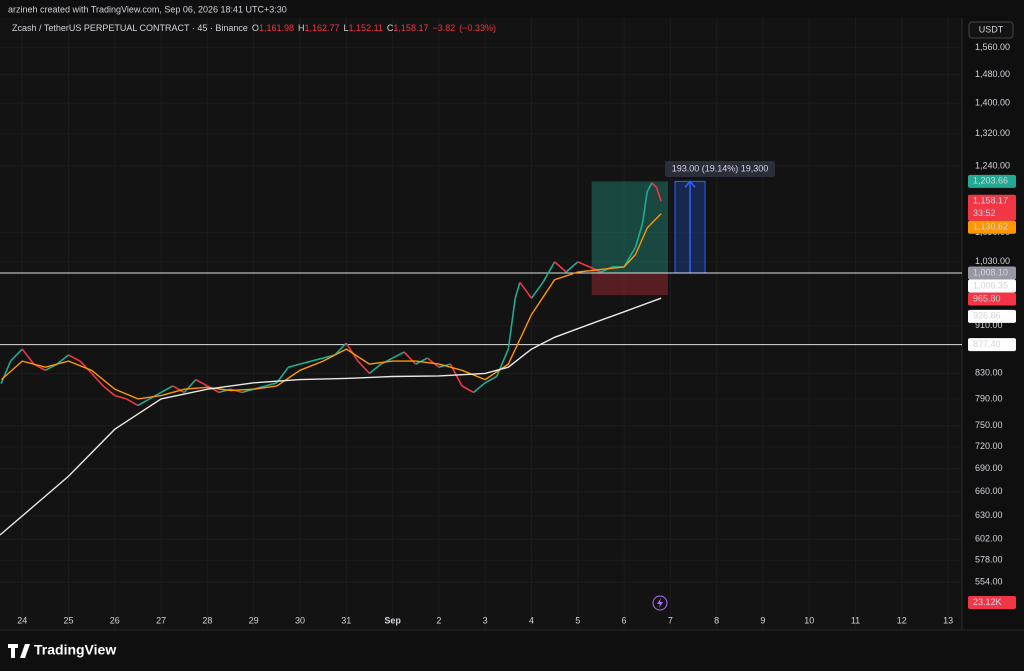 The height and width of the screenshot is (671, 1024). Describe the element at coordinates (992, 74) in the screenshot. I see `y-tick-label: 1,480.00` at that location.